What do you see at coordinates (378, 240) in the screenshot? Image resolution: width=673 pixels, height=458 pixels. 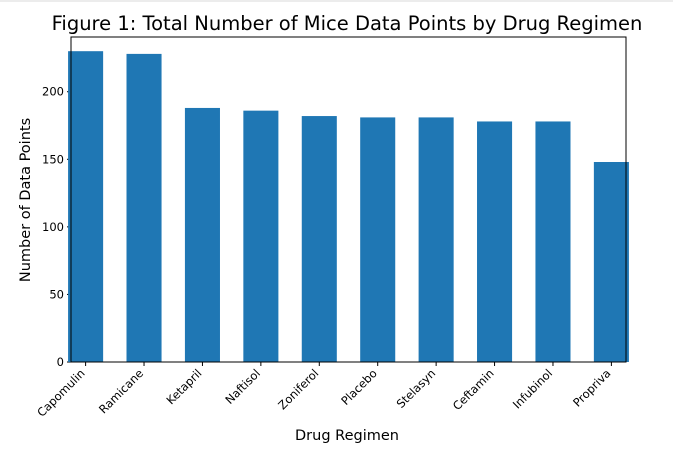 I see `bar-placebo` at bounding box center [378, 240].